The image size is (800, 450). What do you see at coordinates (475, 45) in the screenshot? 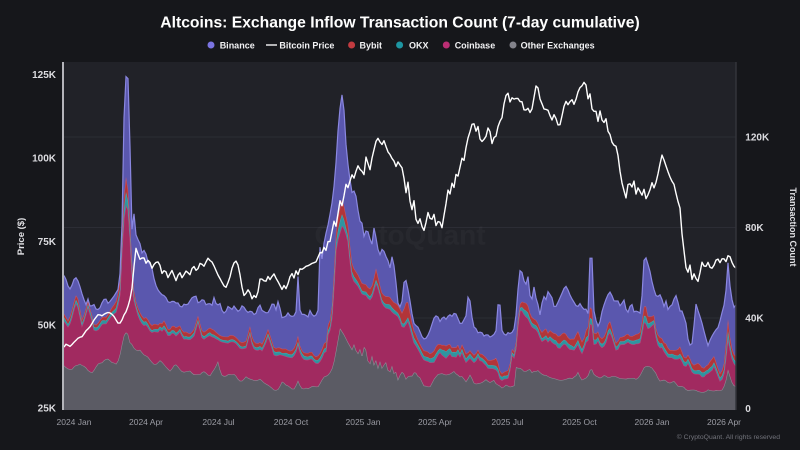
I see `svg-text: Coinbase` at bounding box center [475, 45].